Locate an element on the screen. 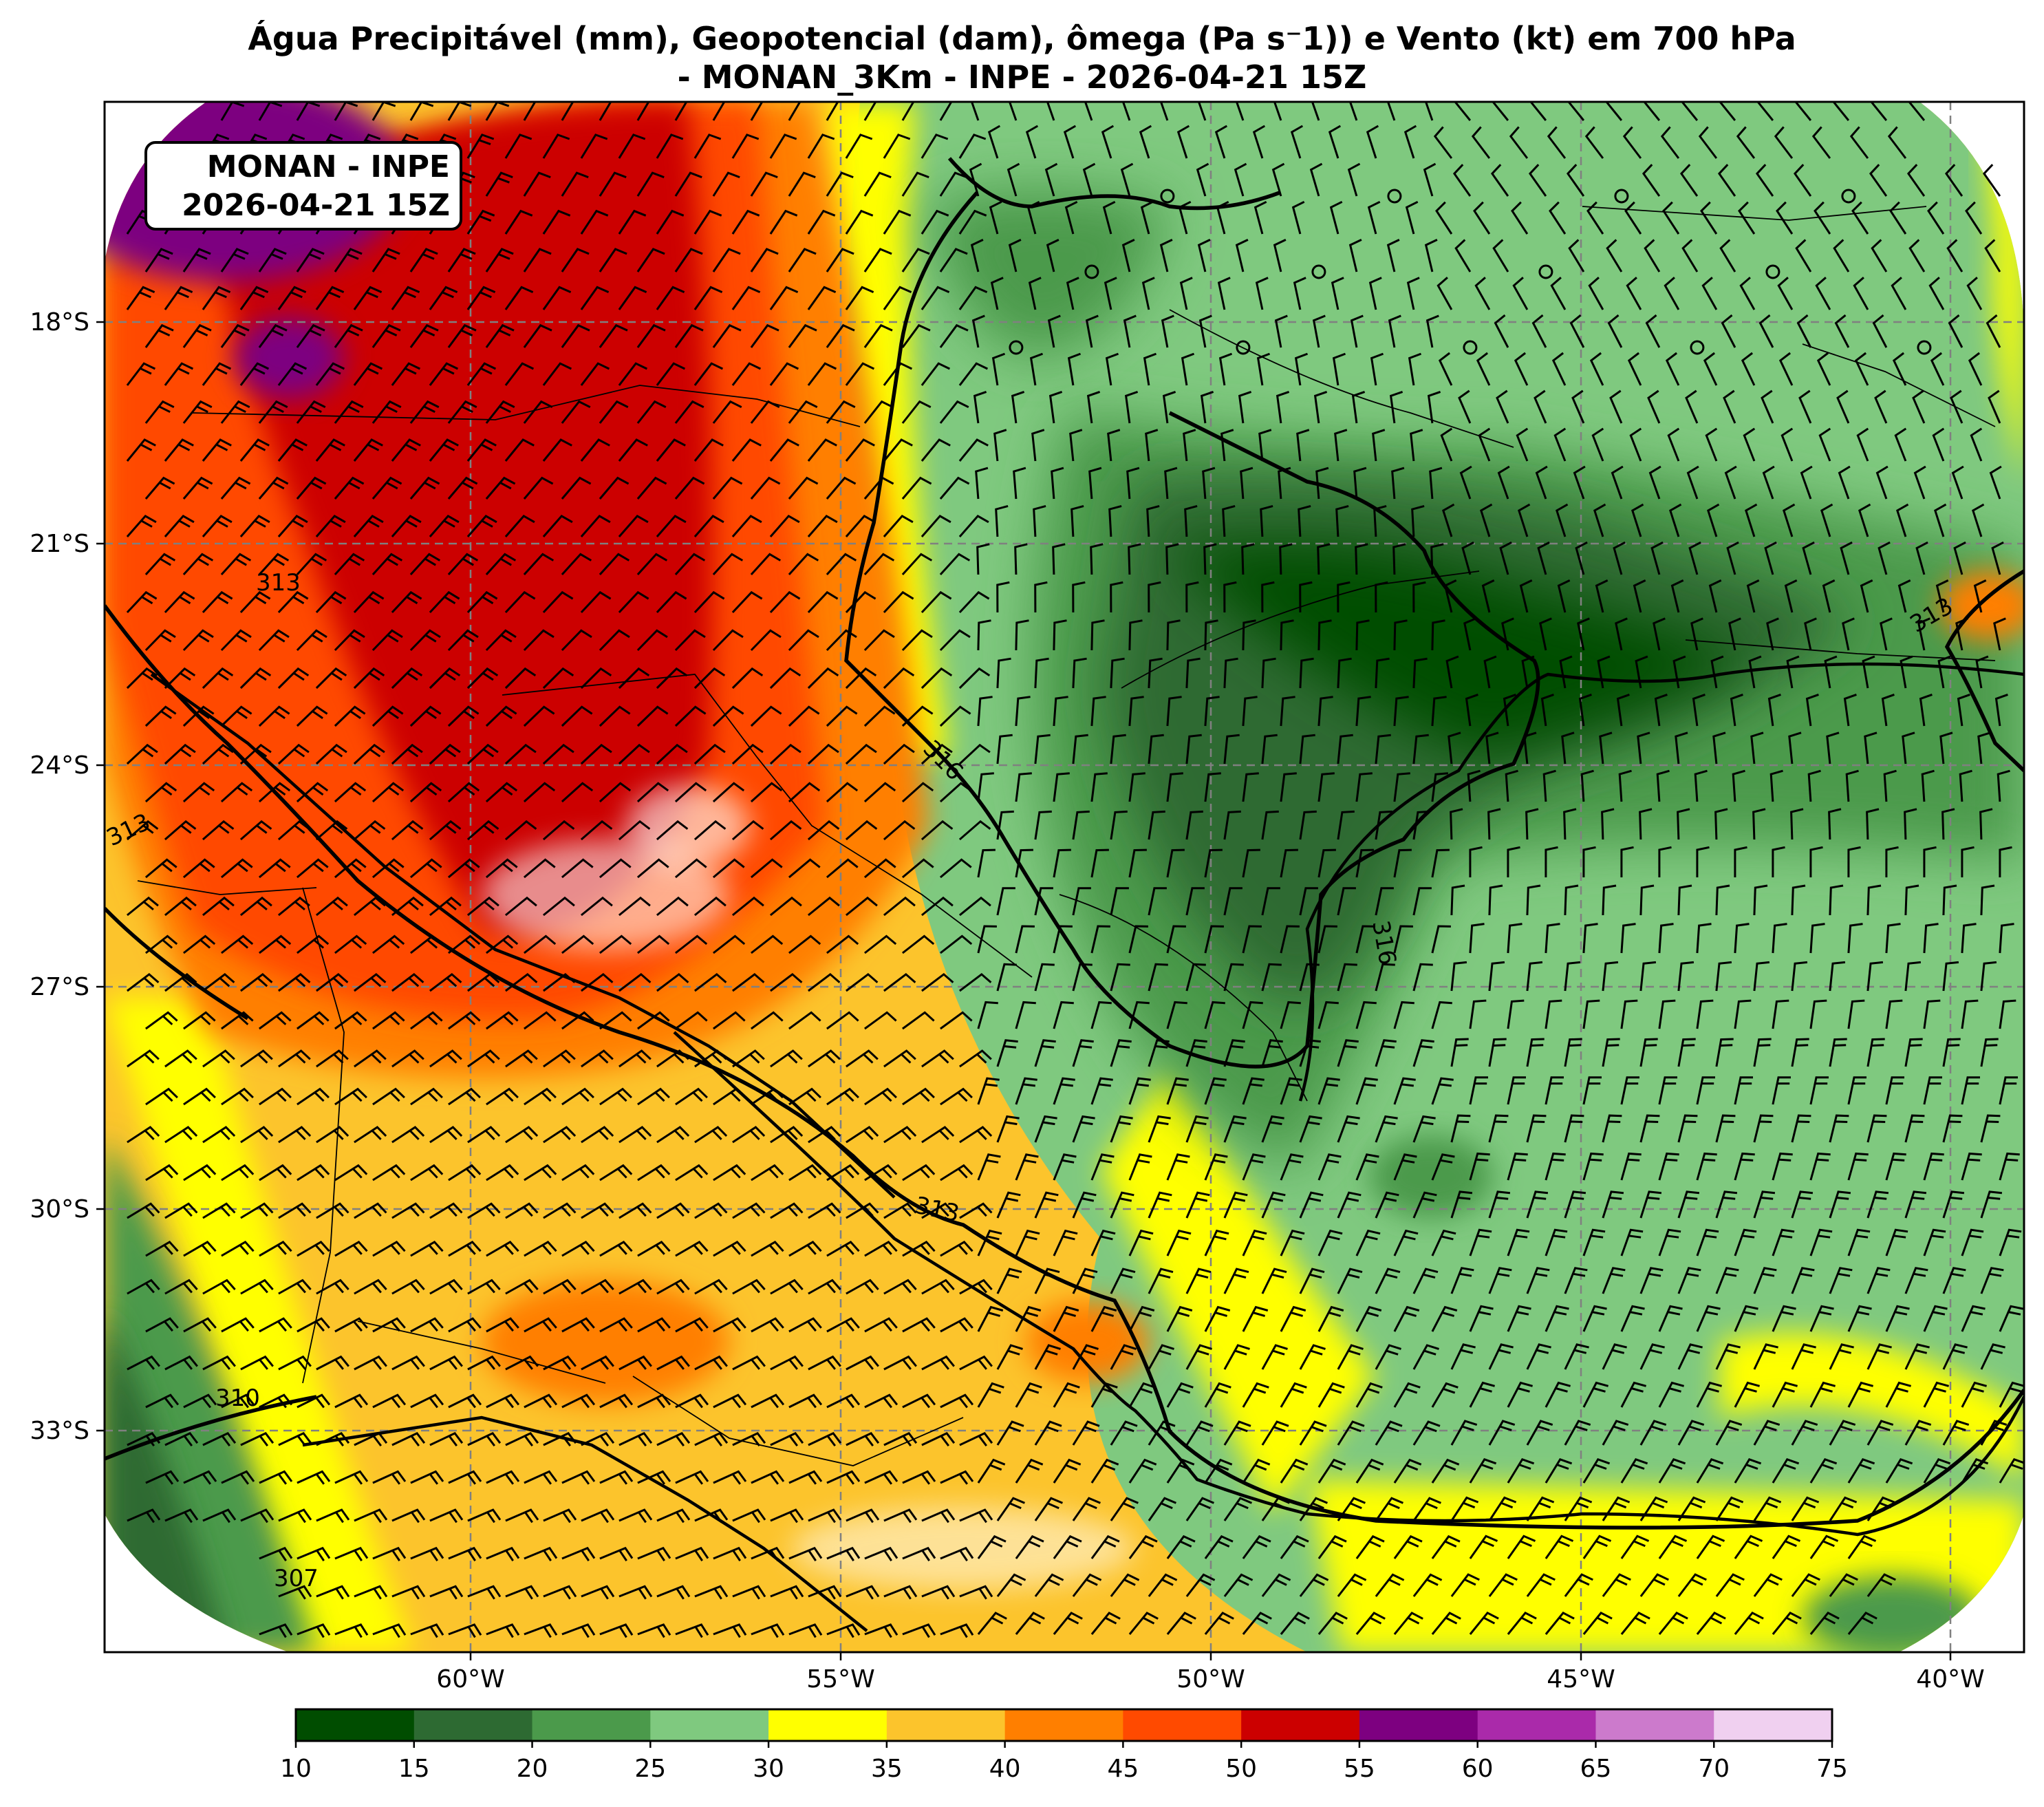 This screenshot has width=2044, height=1807. contour-label: 313 is located at coordinates (278, 583).